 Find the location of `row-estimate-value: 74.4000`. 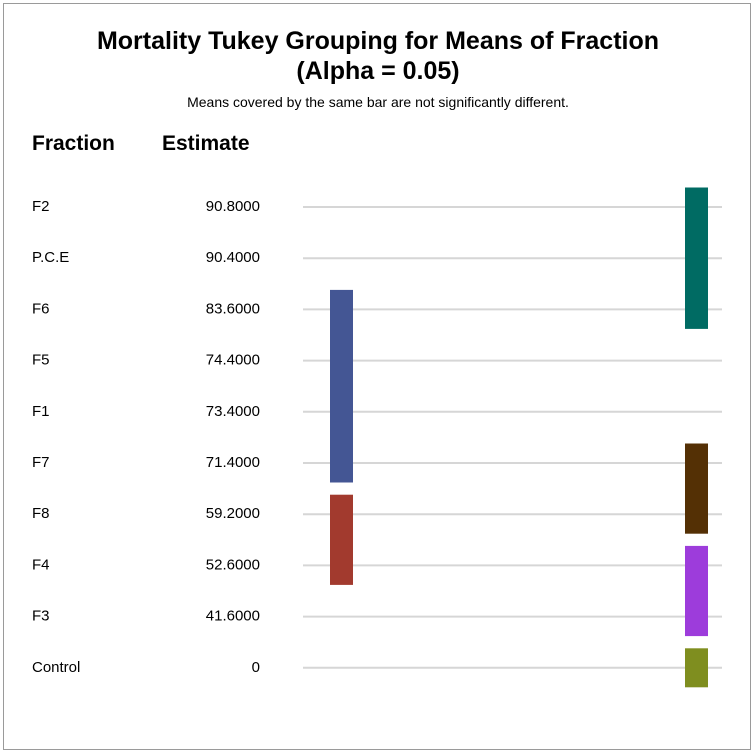

row-estimate-value: 74.4000 is located at coordinates (233, 360).